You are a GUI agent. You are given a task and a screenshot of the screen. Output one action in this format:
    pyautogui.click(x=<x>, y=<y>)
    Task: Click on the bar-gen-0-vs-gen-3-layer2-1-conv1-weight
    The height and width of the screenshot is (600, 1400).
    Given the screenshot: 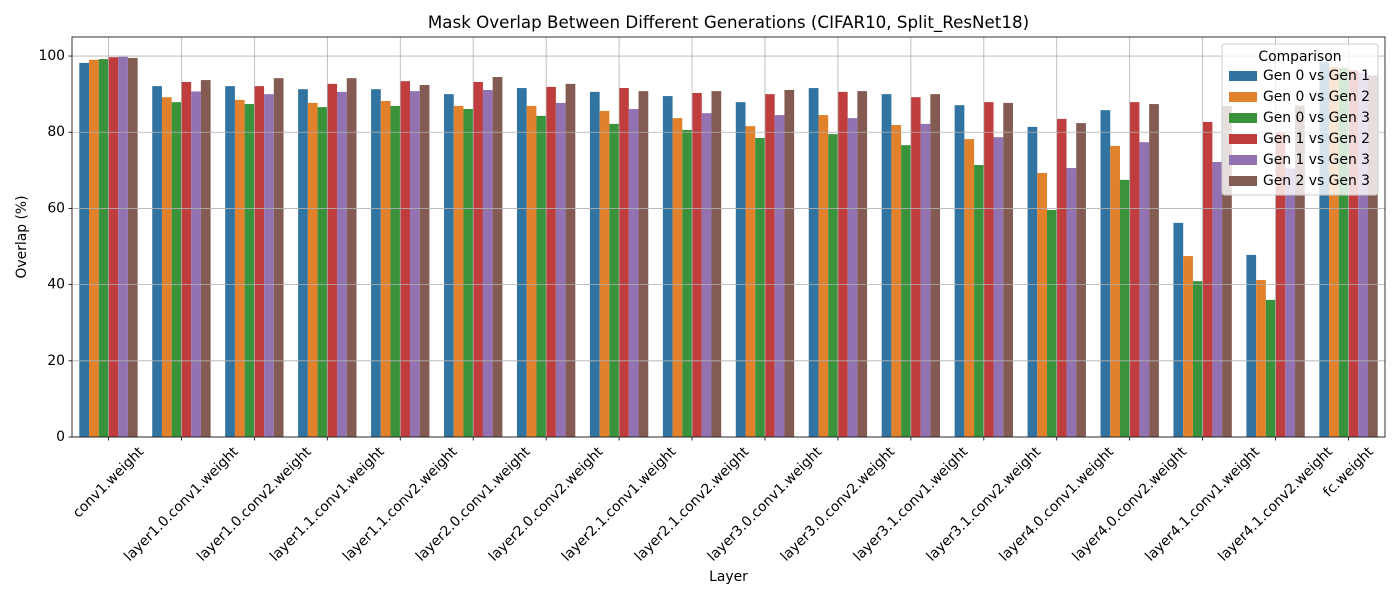 What is the action you would take?
    pyautogui.click(x=614, y=280)
    